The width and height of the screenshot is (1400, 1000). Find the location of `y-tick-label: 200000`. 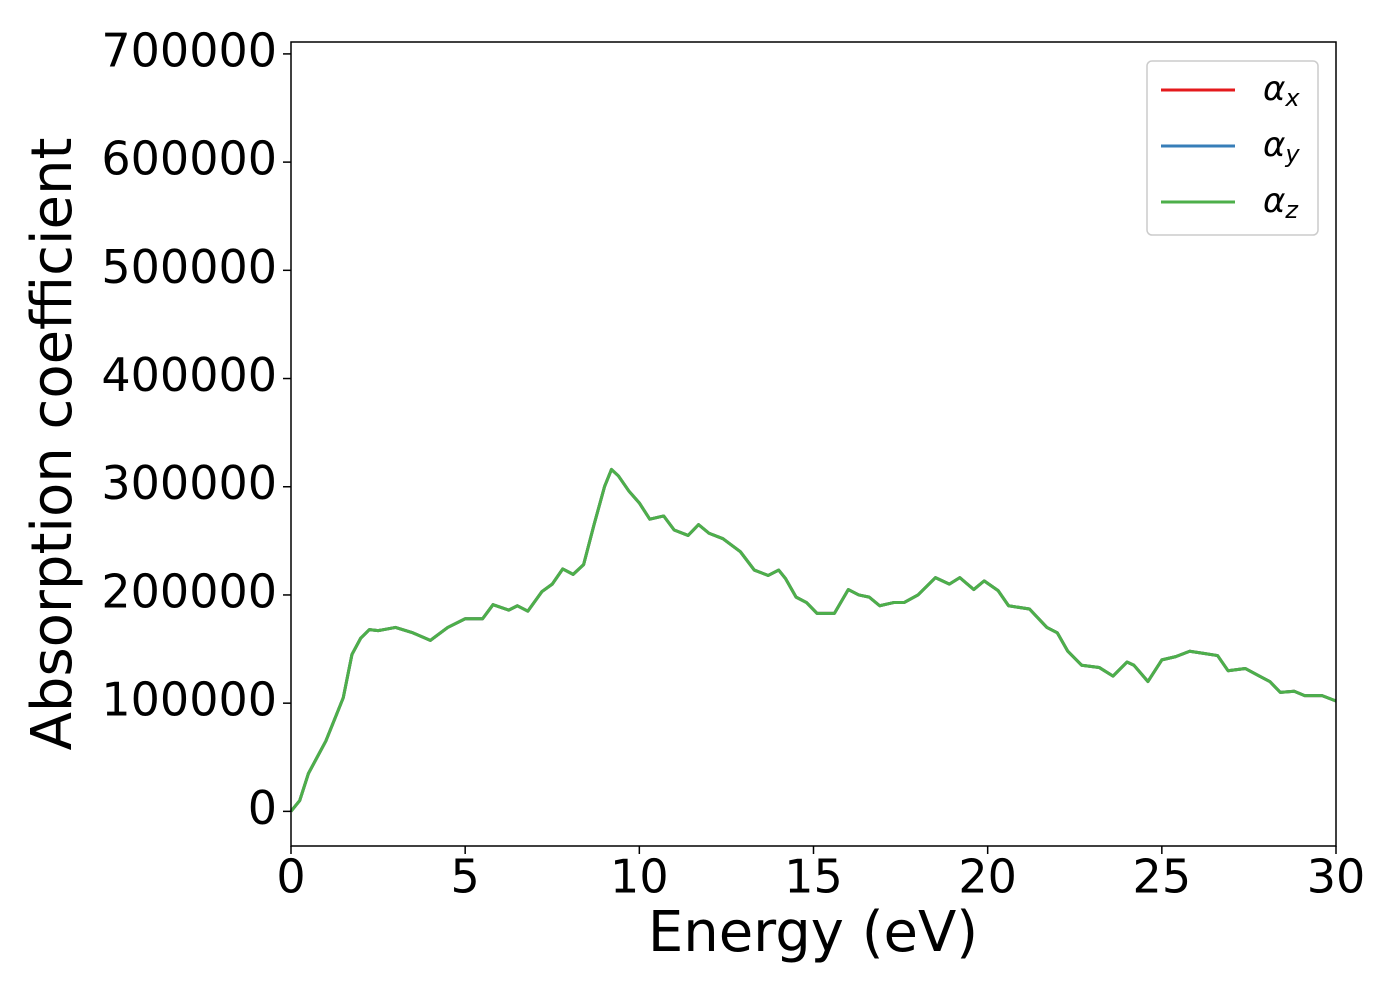

y-tick-label: 200000 is located at coordinates (189, 591).